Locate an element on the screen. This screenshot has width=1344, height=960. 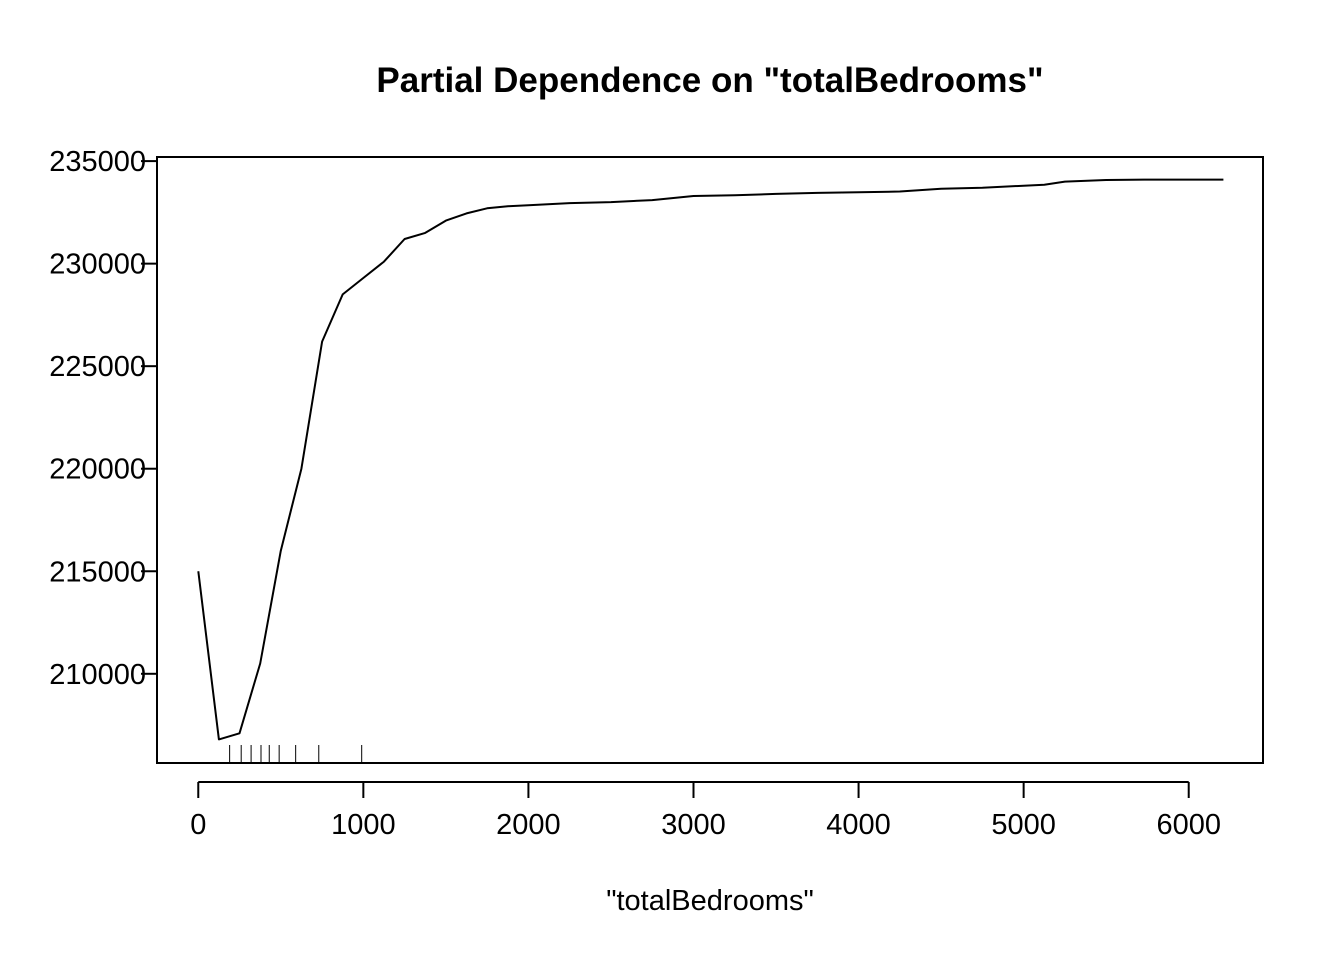
y-tick-label-0: 210000 is located at coordinates (97, 675).